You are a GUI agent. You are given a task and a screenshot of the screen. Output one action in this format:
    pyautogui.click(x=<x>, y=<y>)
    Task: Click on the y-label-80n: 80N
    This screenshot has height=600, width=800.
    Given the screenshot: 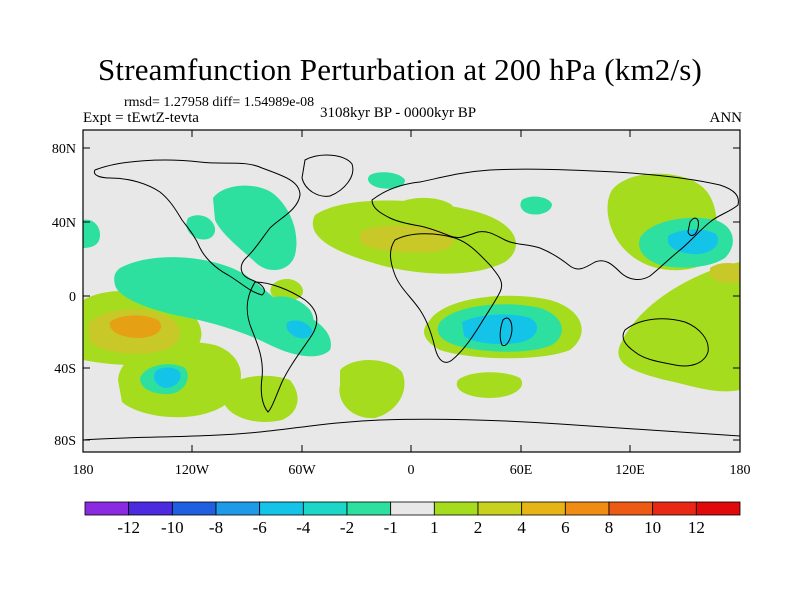 What is the action you would take?
    pyautogui.click(x=64, y=149)
    